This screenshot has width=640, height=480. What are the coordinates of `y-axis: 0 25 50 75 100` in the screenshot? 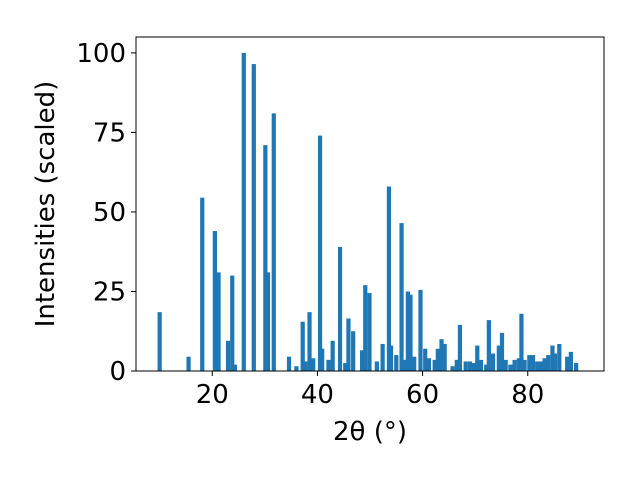 It's located at (106, 213).